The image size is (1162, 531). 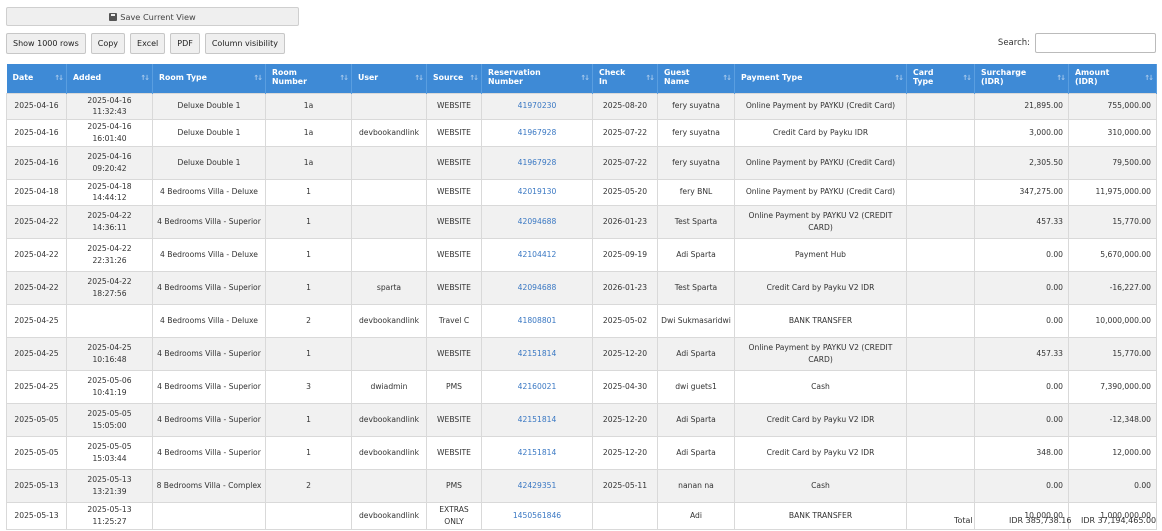 What do you see at coordinates (109, 255) in the screenshot?
I see `cell-added: 2025-04-22 22:31:26` at bounding box center [109, 255].